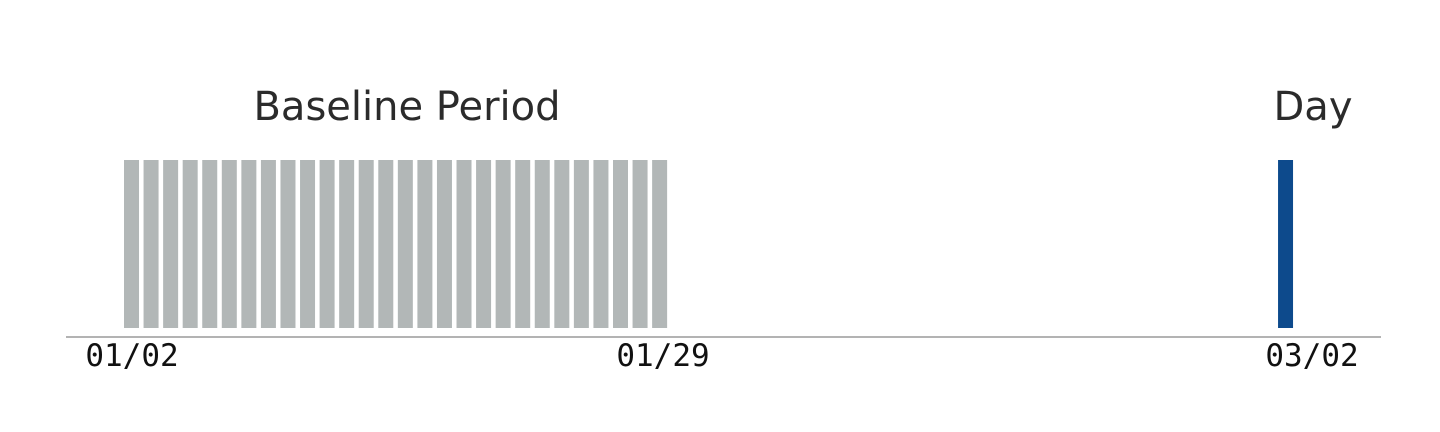  I want to click on x-tick-label-start: 01/02, so click(131, 356).